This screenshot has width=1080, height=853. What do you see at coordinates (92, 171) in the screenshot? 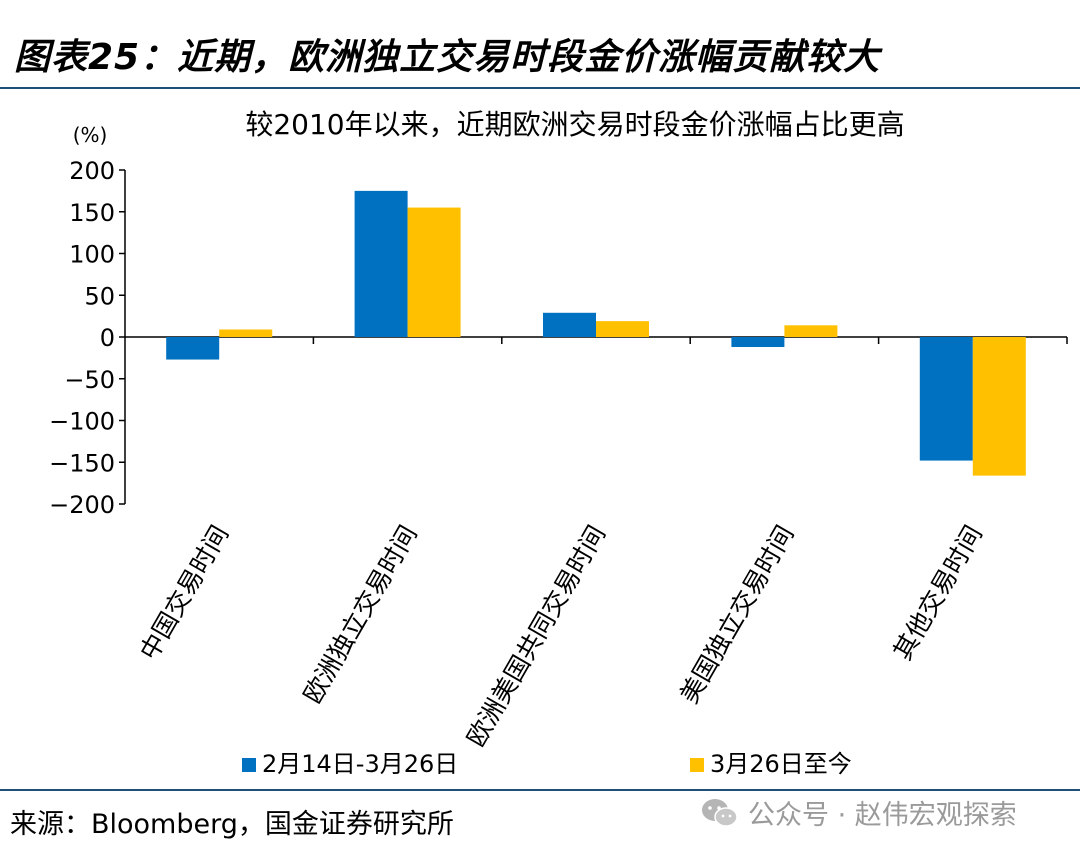
I see `y-tick-label: 200` at bounding box center [92, 171].